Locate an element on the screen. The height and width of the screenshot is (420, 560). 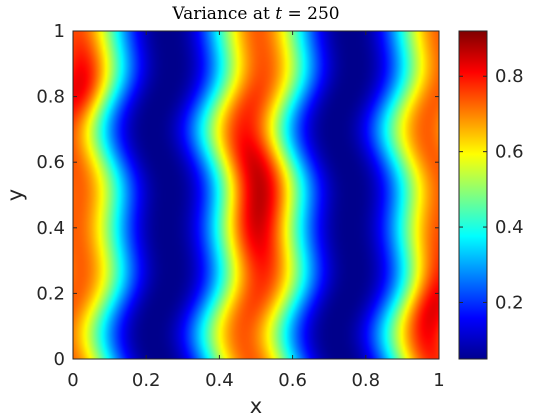
svg-text: Variance at t = 250 is located at coordinates (255, 14).